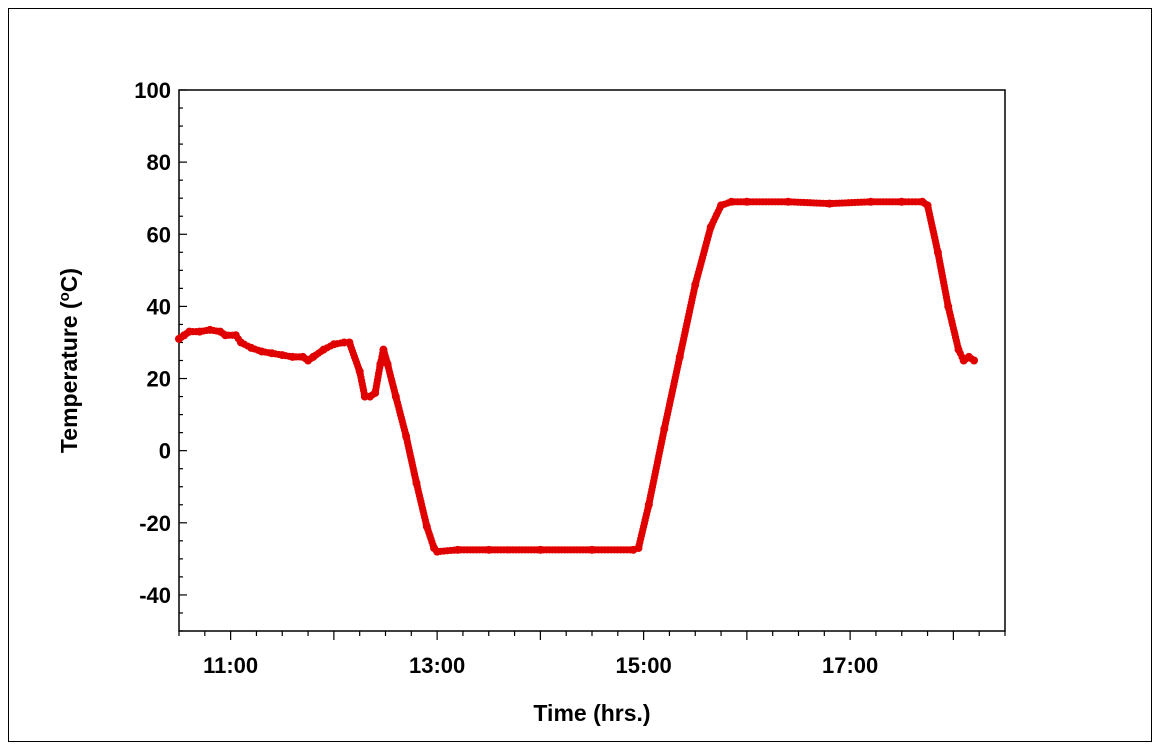 The height and width of the screenshot is (744, 1154). What do you see at coordinates (152, 90) in the screenshot?
I see `y-tick-label: 100` at bounding box center [152, 90].